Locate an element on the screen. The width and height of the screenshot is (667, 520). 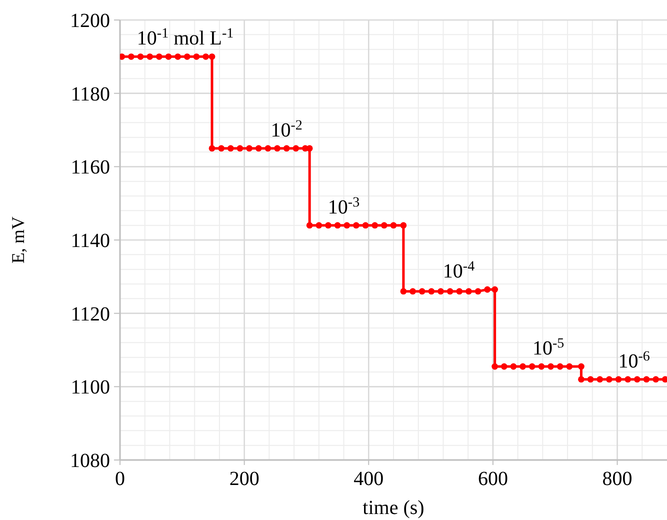
annotation: 10$^{-2}$ is located at coordinates (286, 130).